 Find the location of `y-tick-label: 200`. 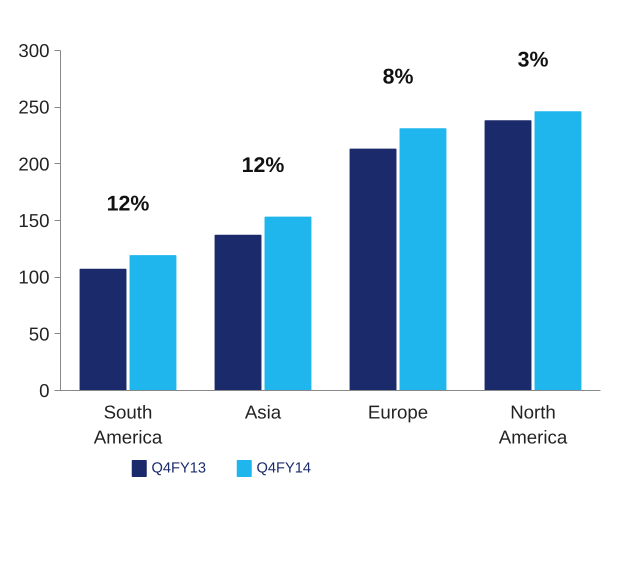

y-tick-label: 200 is located at coordinates (34, 163).